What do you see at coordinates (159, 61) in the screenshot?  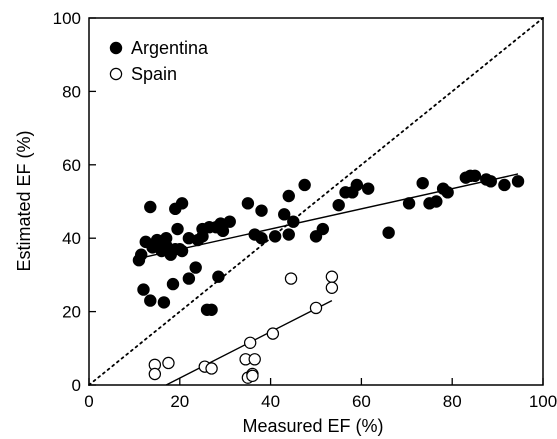 I see `legend: Argentina Spain` at bounding box center [159, 61].